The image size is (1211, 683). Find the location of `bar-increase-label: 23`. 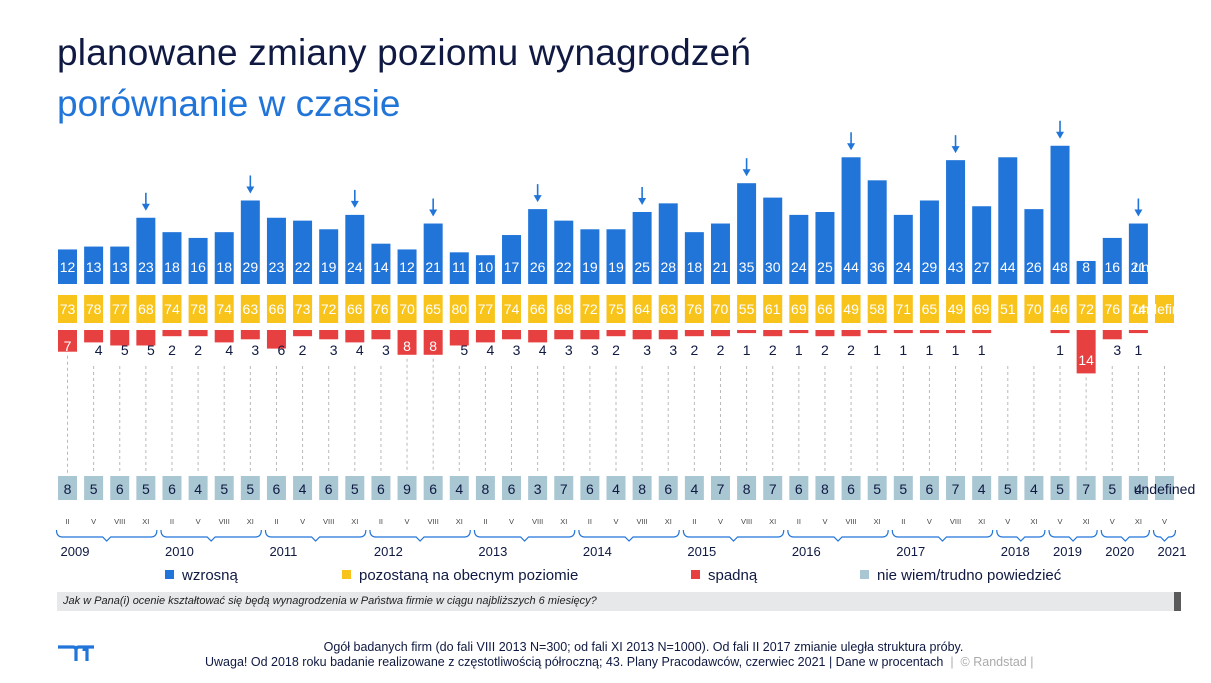

bar-increase-label: 23 is located at coordinates (277, 267).